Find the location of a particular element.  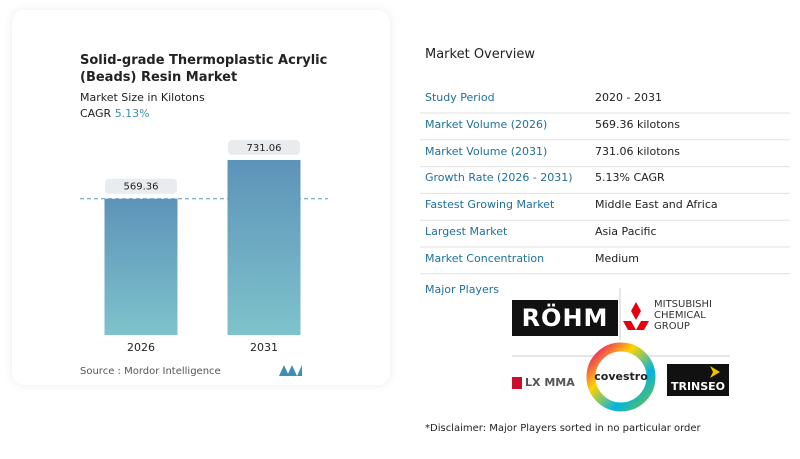

overview-title: Market Overview is located at coordinates (480, 54).